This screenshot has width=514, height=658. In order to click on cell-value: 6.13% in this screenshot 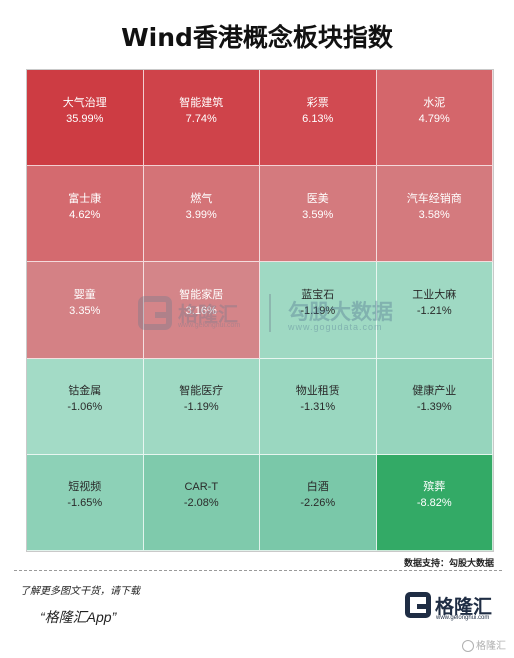, I will do `click(318, 118)`.